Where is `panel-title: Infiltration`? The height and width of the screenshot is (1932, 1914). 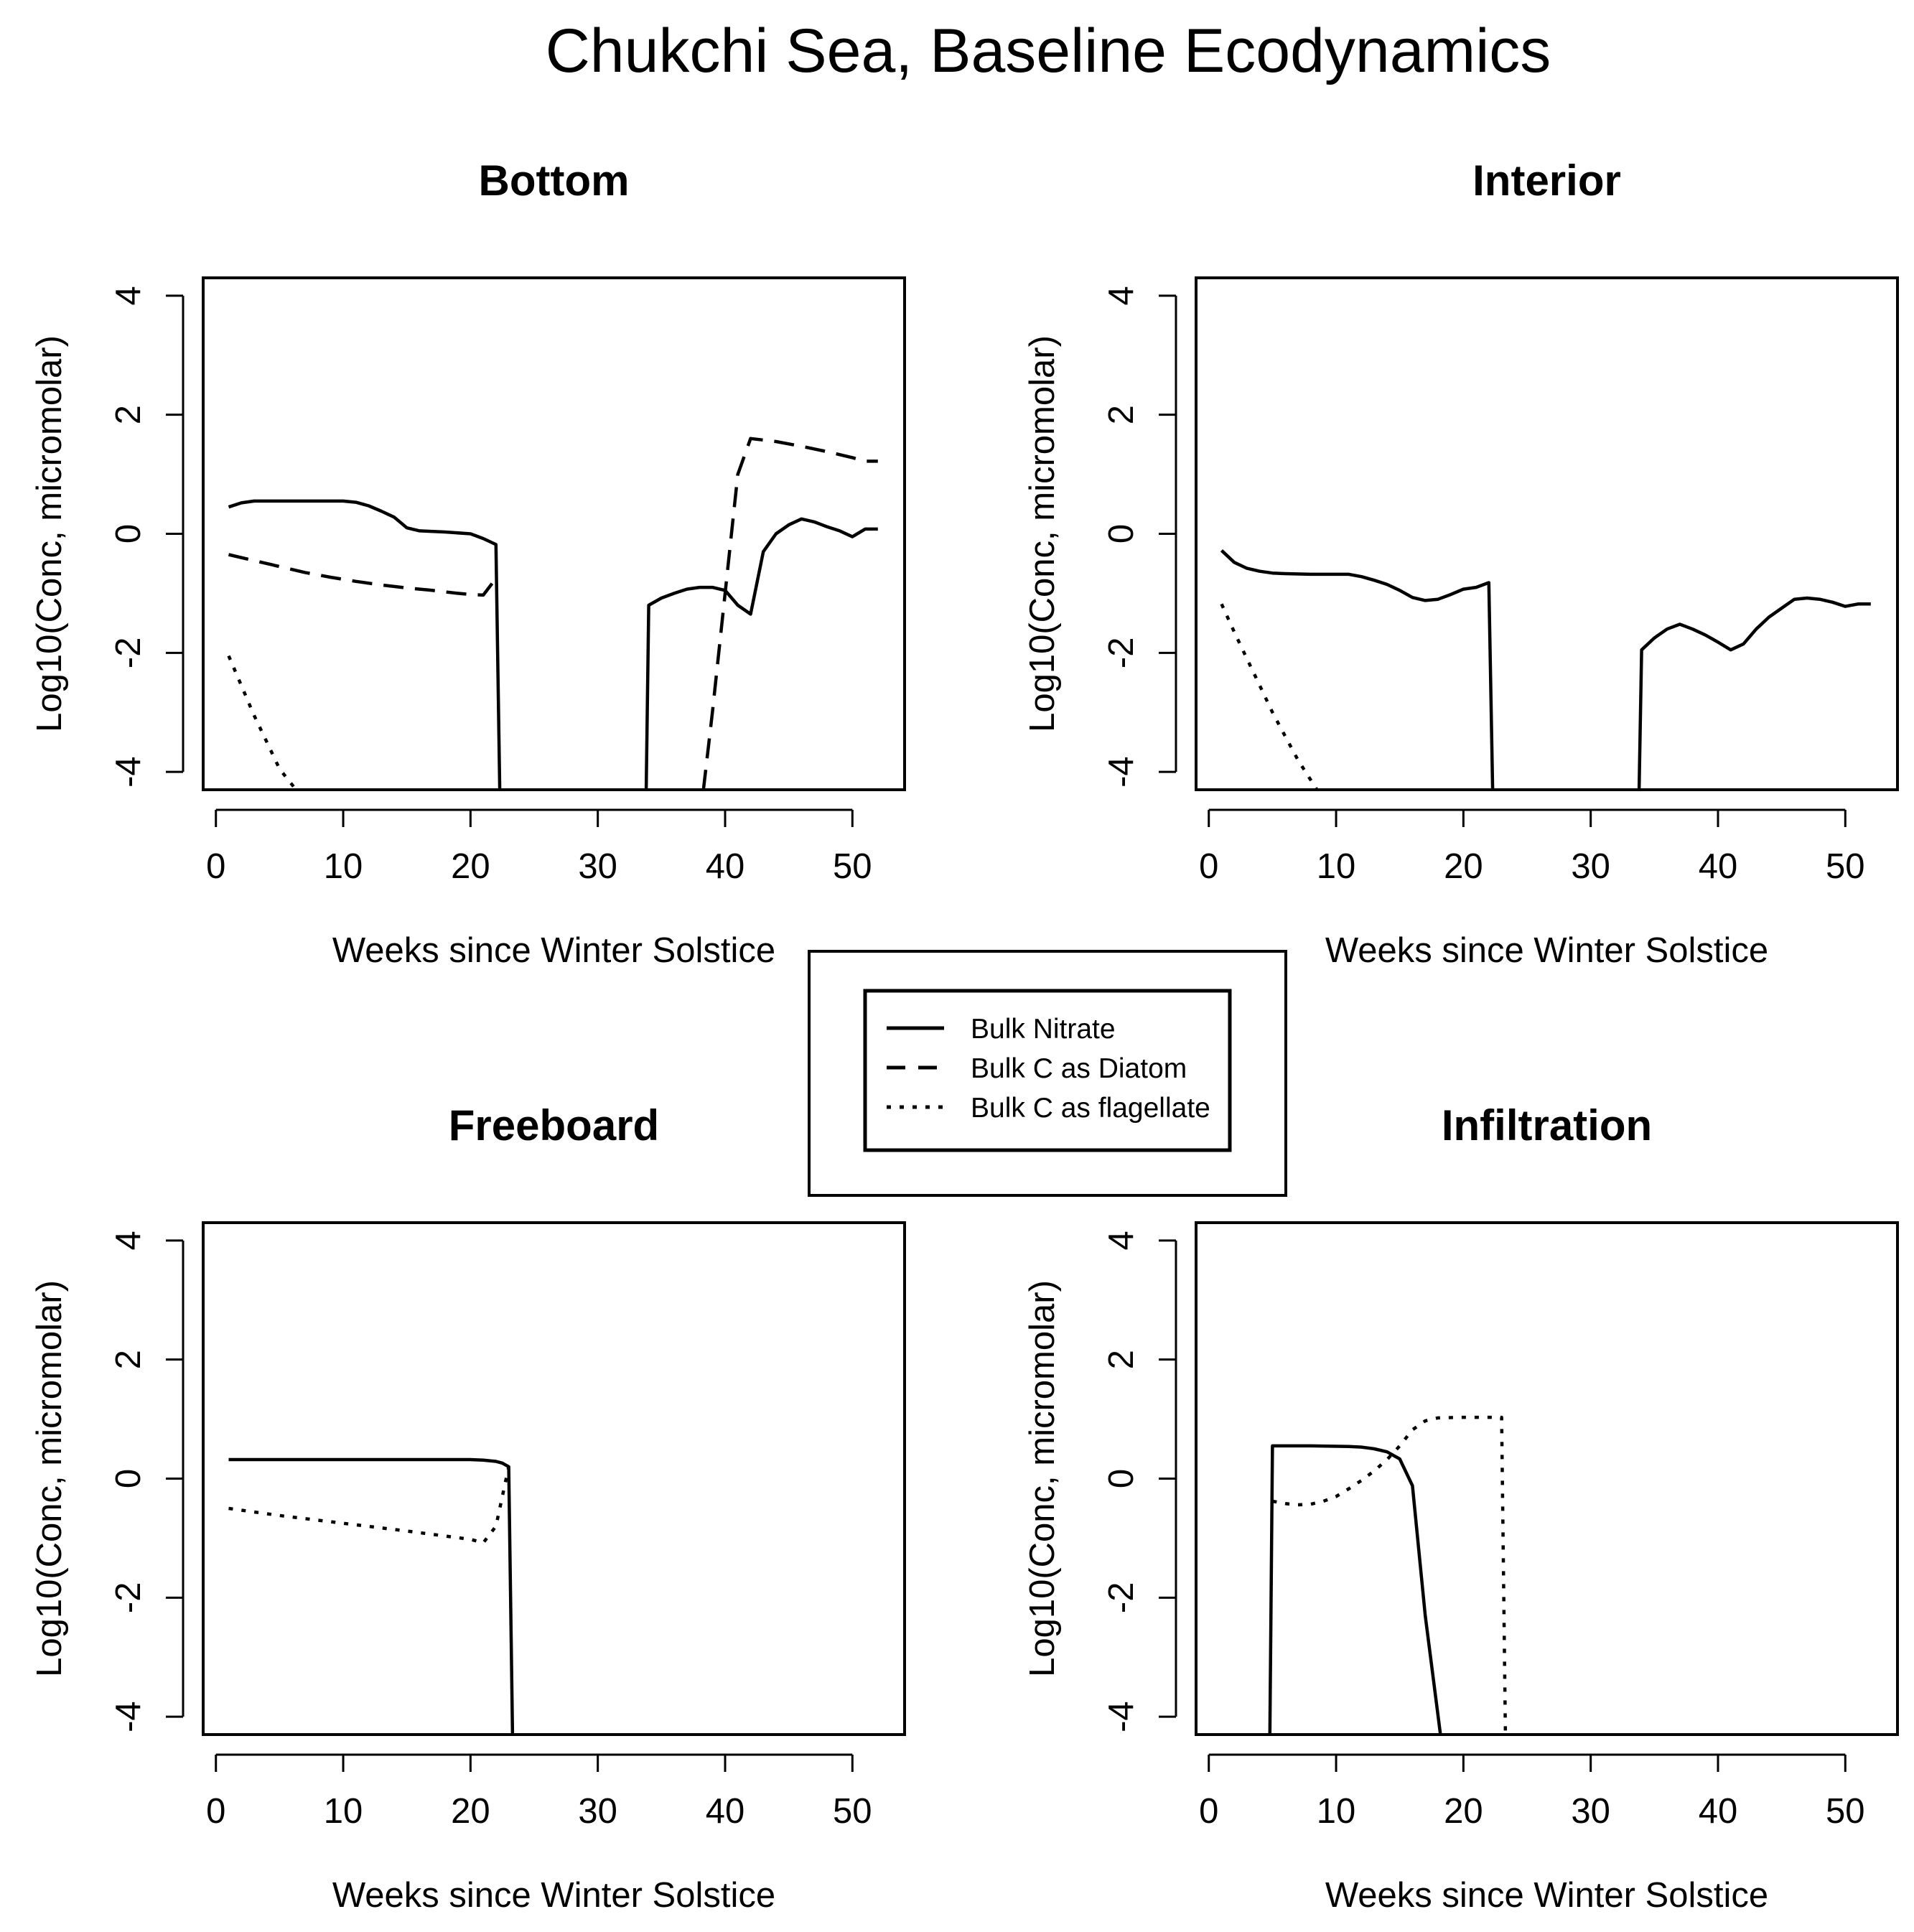
panel-title: Infiltration is located at coordinates (1547, 1125).